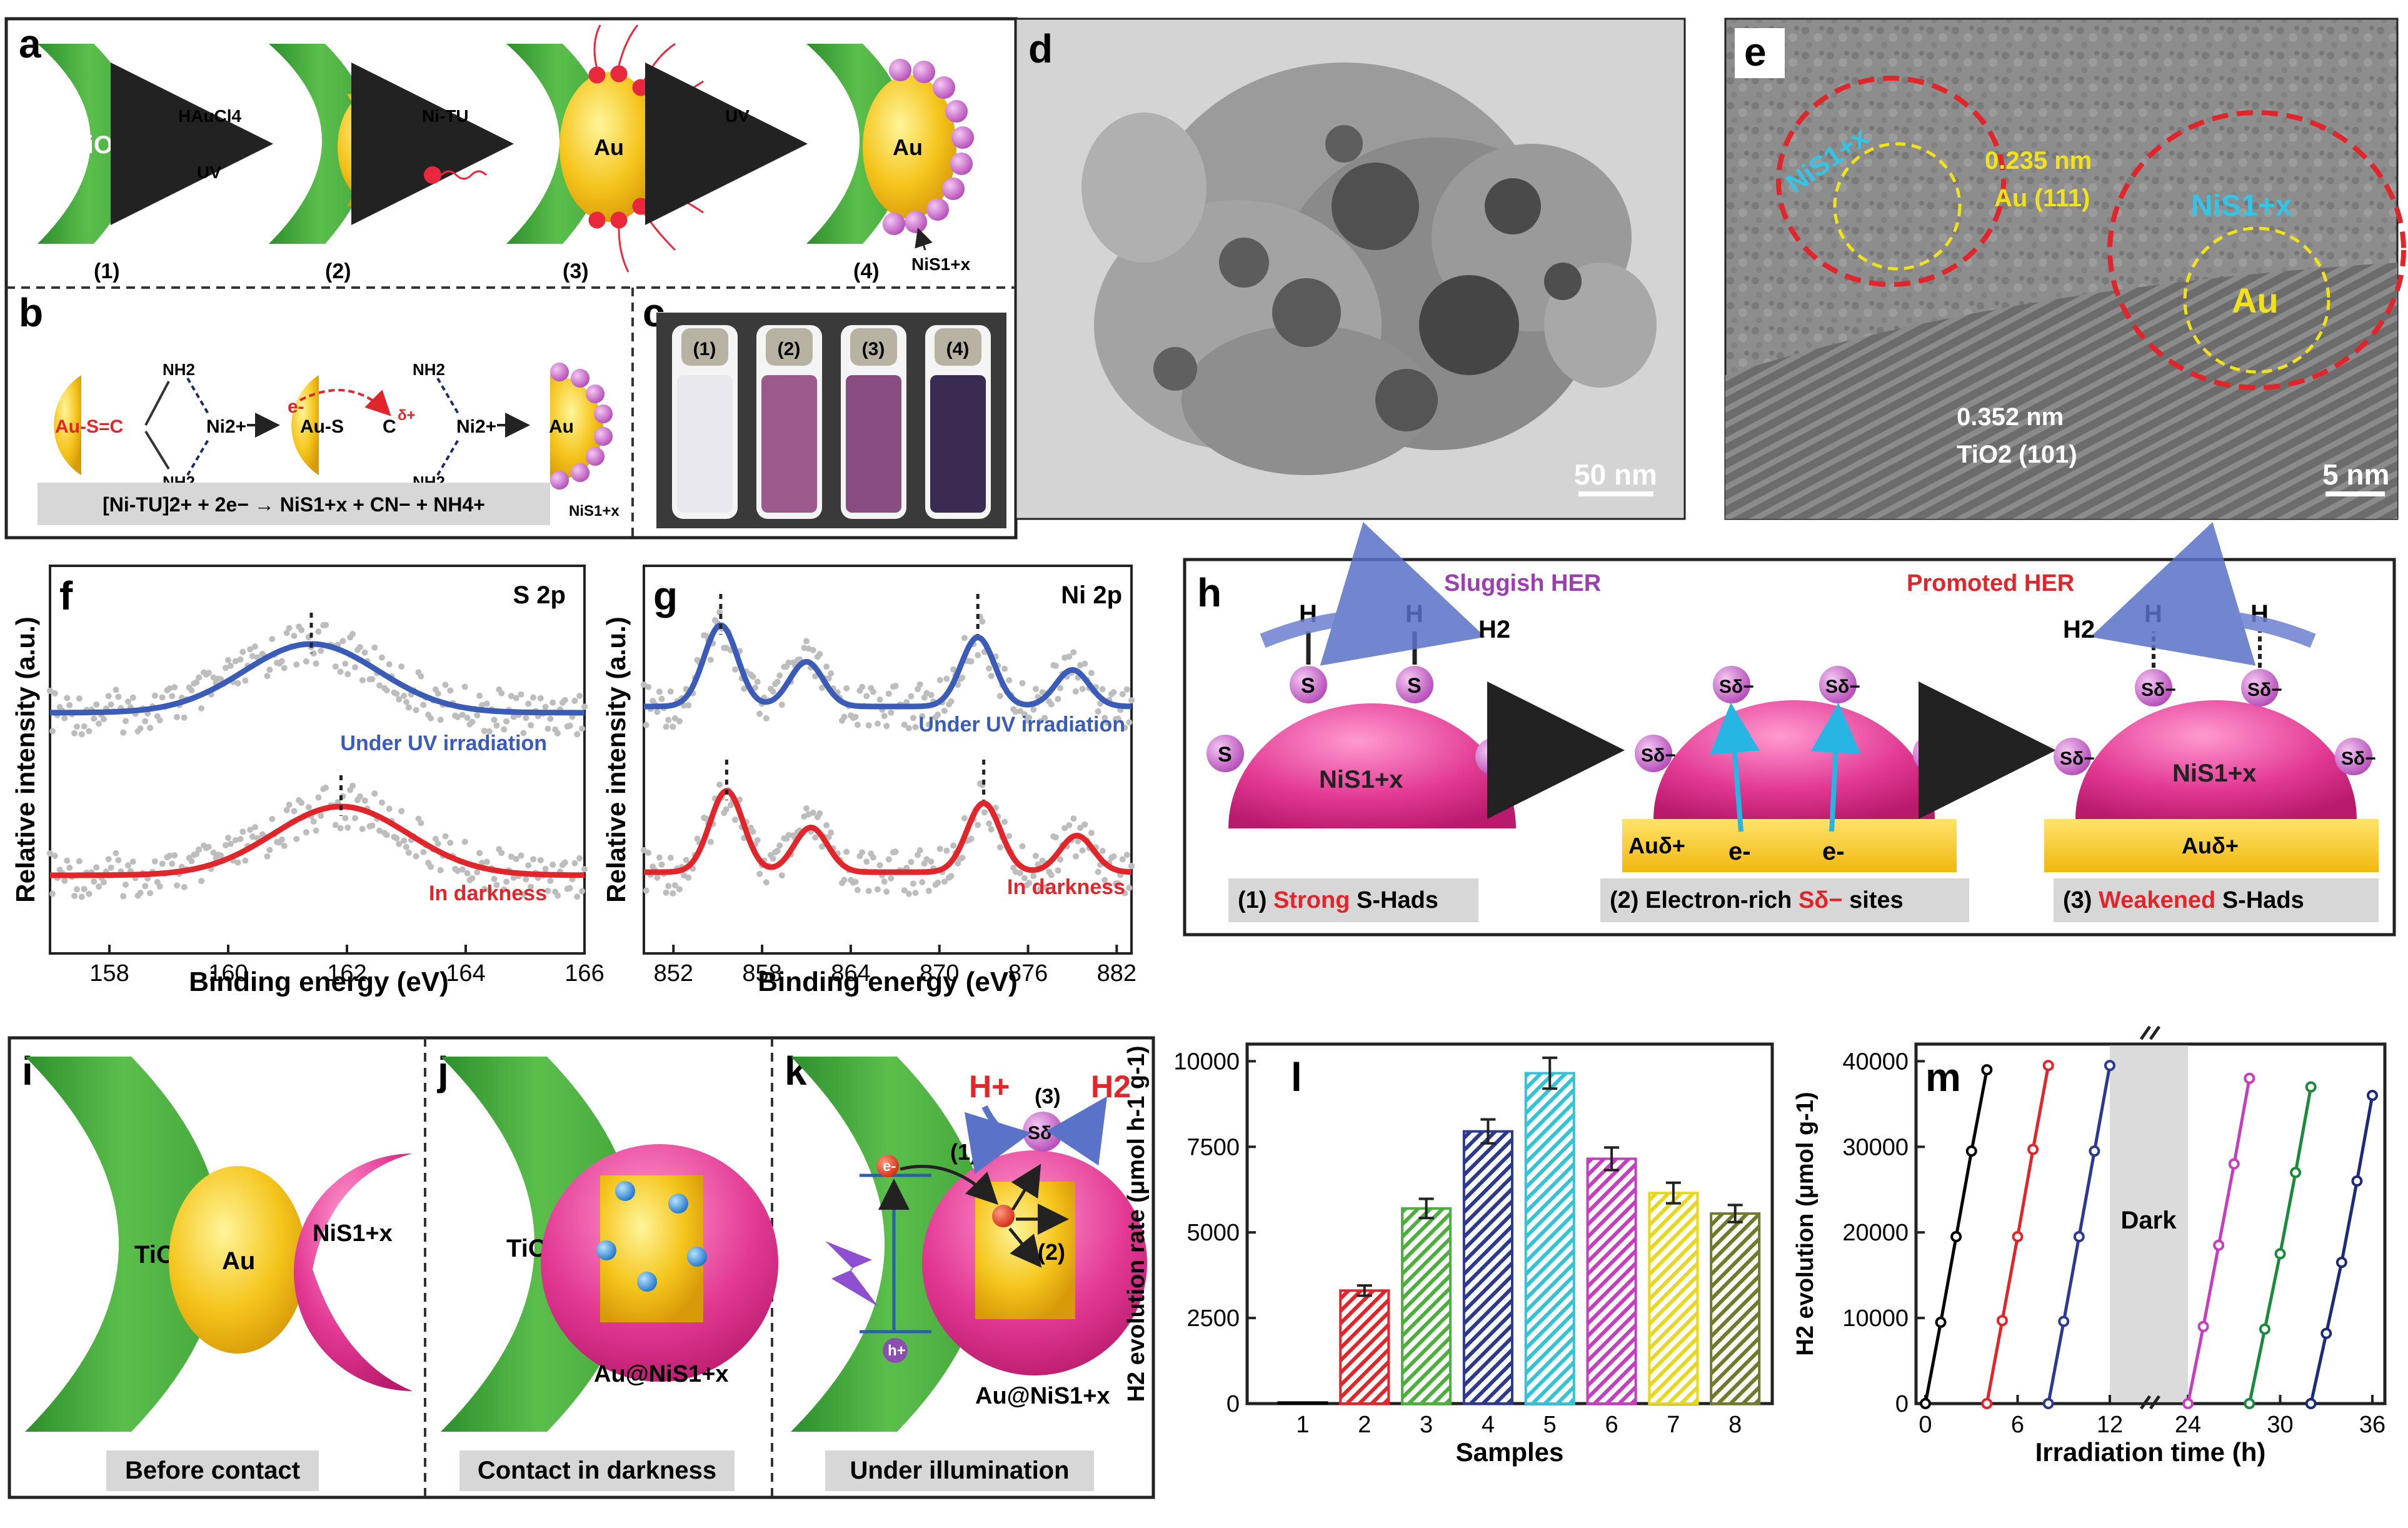 The image size is (2408, 1528). Describe the element at coordinates (89, 426) in the screenshot. I see `au-s-label: Au-S=C` at that location.